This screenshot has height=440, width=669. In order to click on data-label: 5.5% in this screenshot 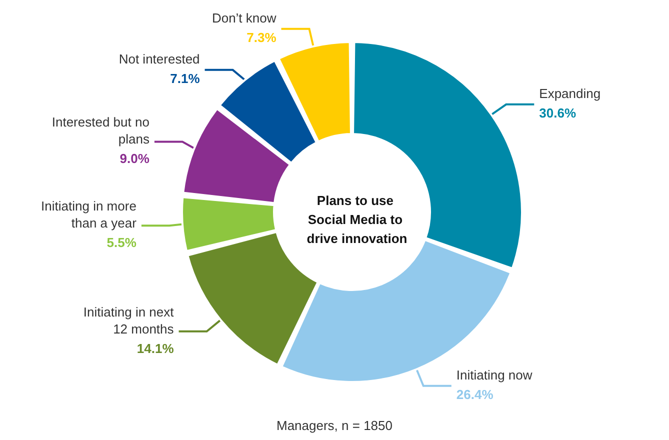, I will do `click(121, 242)`.